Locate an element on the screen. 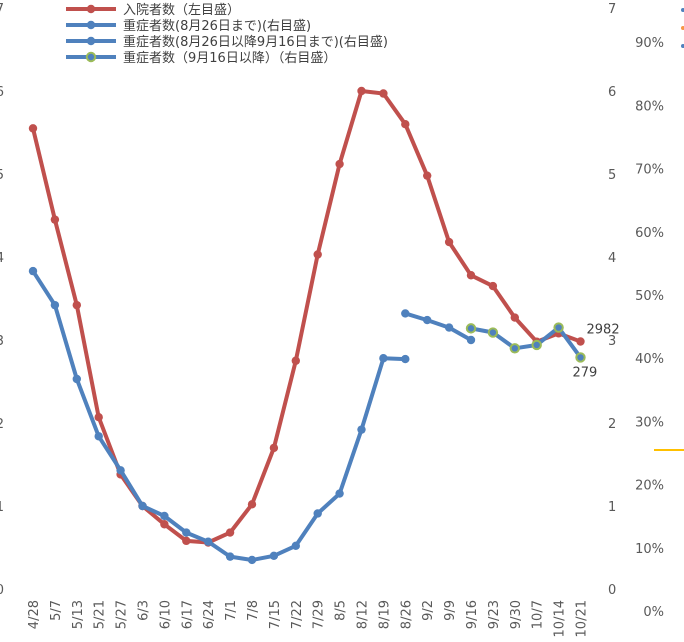 This screenshot has height=642, width=684. percent-tick-label: 50% is located at coordinates (649, 296).